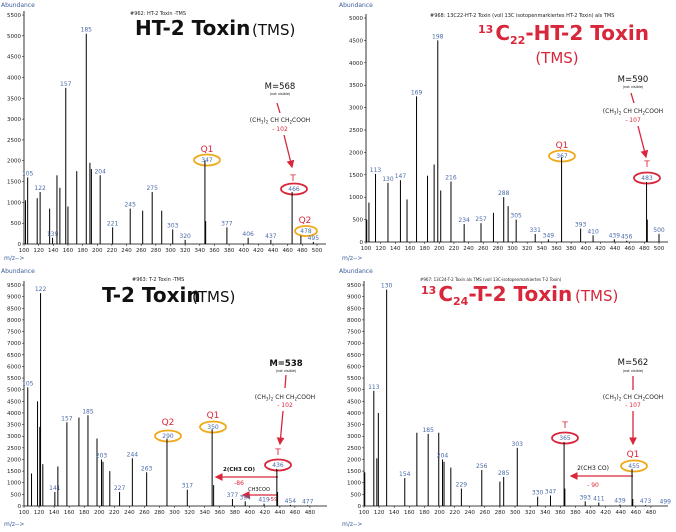 The width and height of the screenshot is (676, 532). Describe the element at coordinates (504, 473) in the screenshot. I see `peak-label: 285` at that location.